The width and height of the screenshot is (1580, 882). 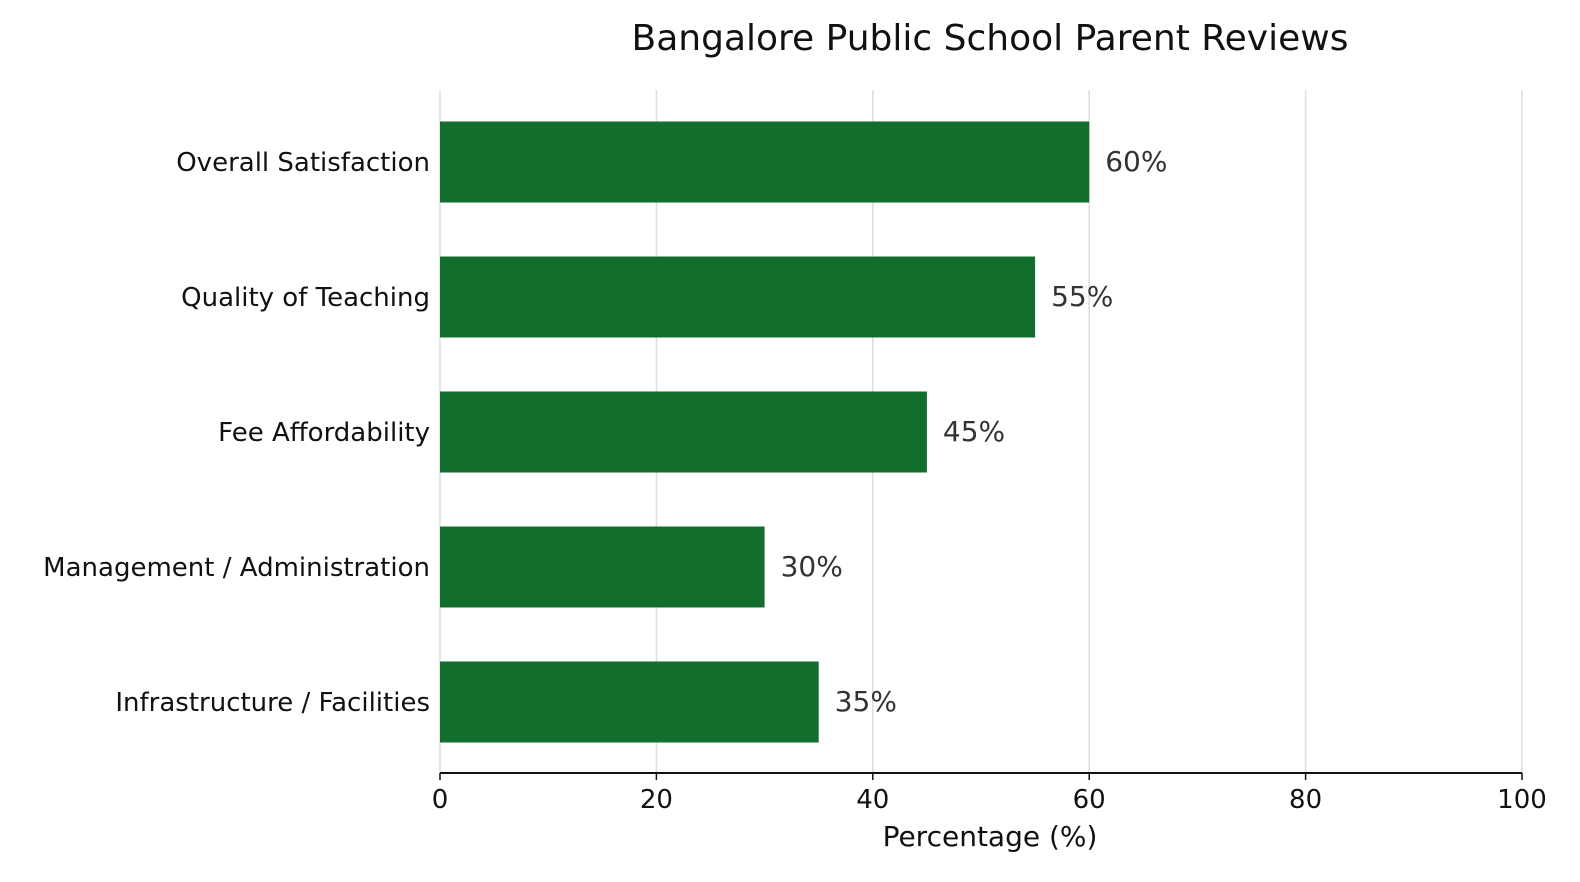 I want to click on value-label-overall-satisfaction: 60%, so click(x=1136, y=161).